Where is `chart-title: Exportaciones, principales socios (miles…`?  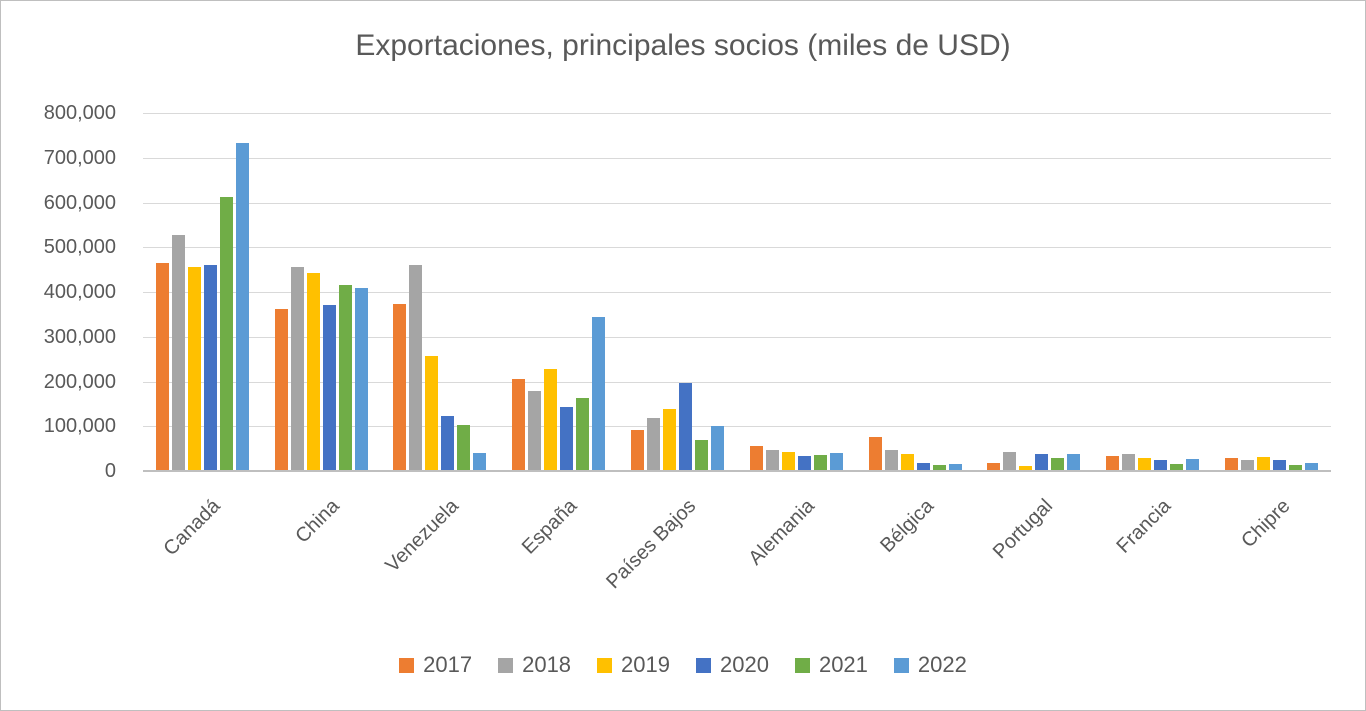
chart-title: Exportaciones, principales socios (miles… is located at coordinates (683, 45).